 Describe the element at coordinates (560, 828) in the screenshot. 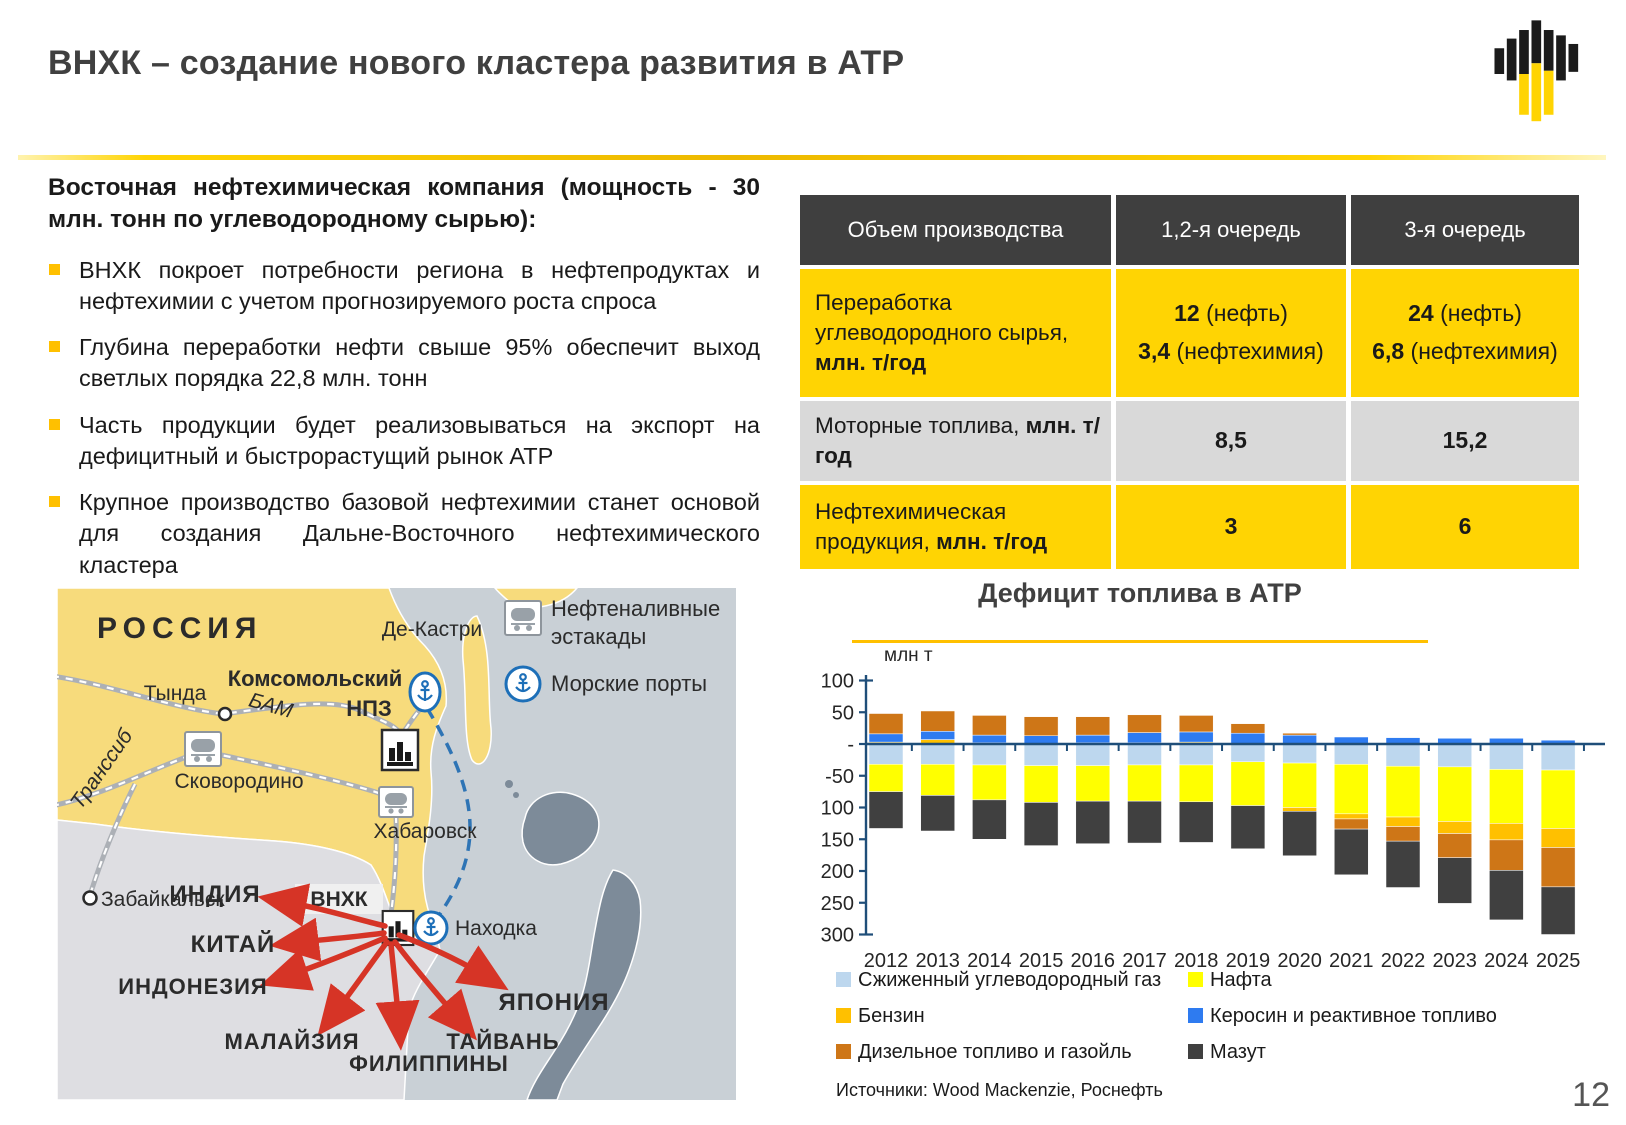

I see `map-hokkaido-island` at that location.